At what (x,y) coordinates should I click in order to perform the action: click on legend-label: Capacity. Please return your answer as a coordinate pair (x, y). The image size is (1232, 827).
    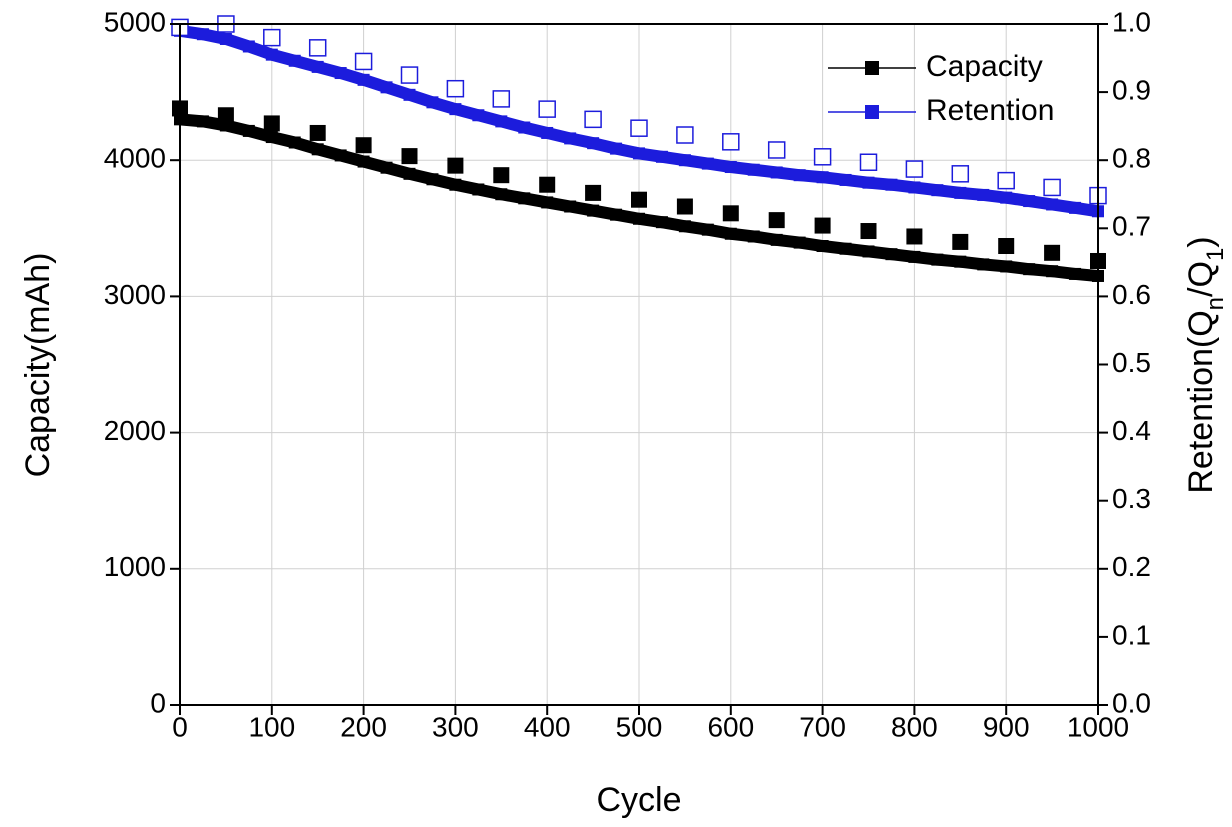
    Looking at the image, I should click on (984, 66).